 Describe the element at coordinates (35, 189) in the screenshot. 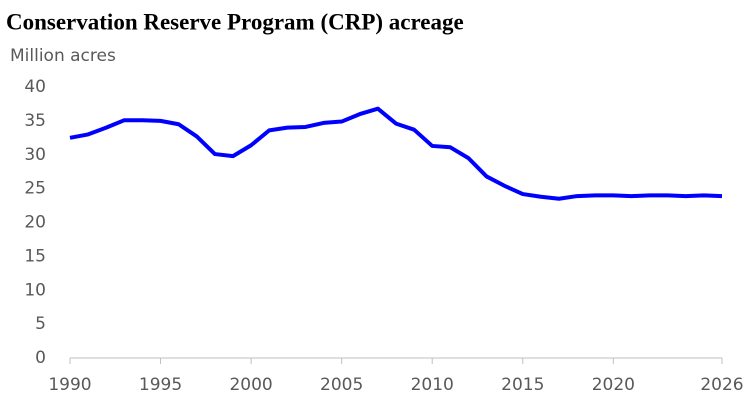

I see `y-tick-label: 25` at that location.